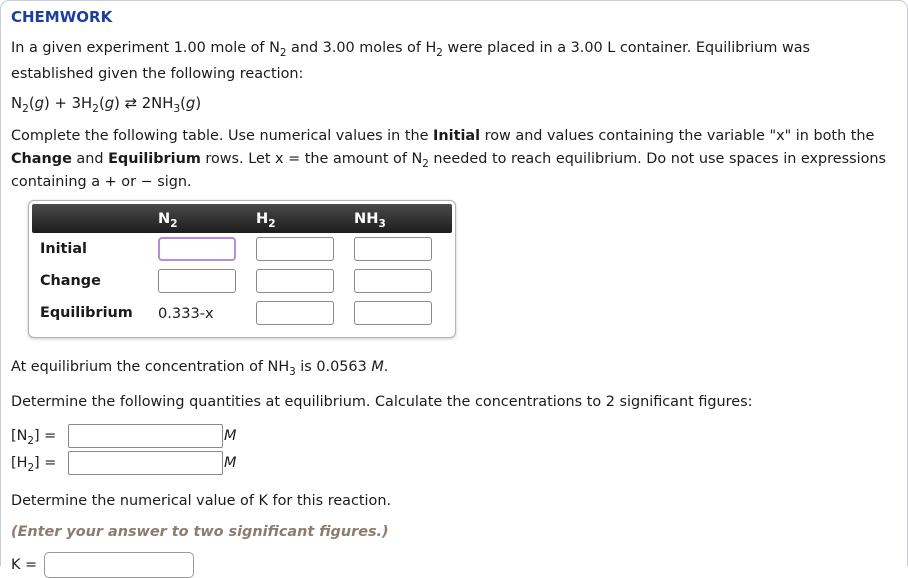 This screenshot has height=578, width=908. What do you see at coordinates (242, 249) in the screenshot?
I see `table-row-initial: Initial` at bounding box center [242, 249].